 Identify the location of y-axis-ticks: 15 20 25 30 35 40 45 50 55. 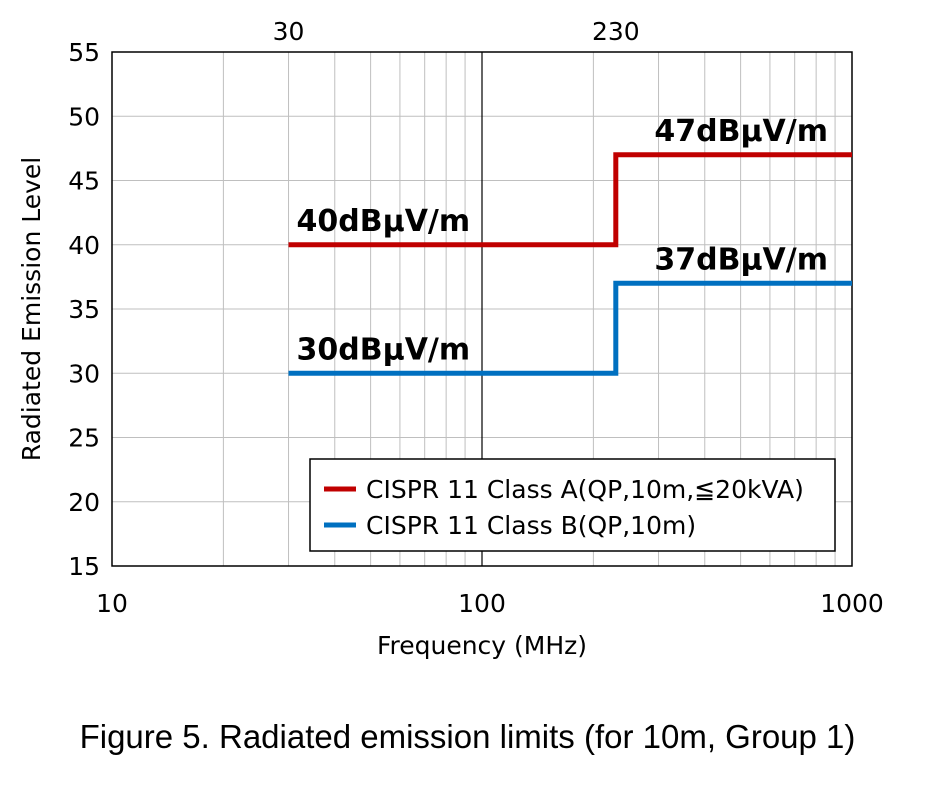
(84, 309).